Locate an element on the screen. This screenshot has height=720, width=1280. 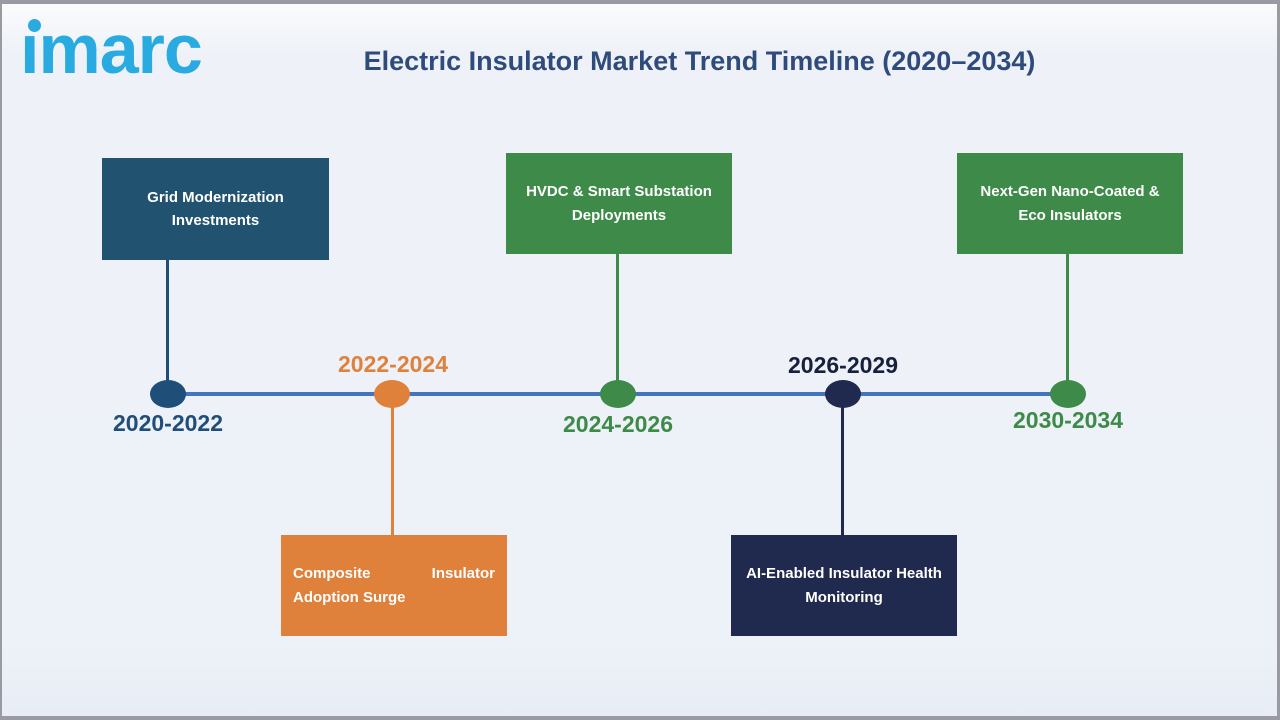
event-box-grid-modernization: Grid Modernization Investments is located at coordinates (215, 209).